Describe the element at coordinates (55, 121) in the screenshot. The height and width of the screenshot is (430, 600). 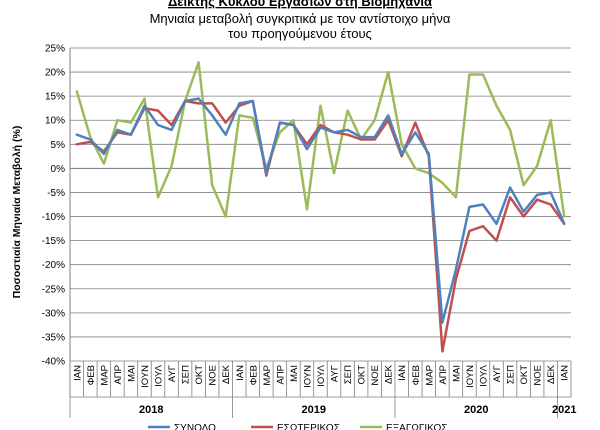
I see `y-tick-label: 10%` at that location.